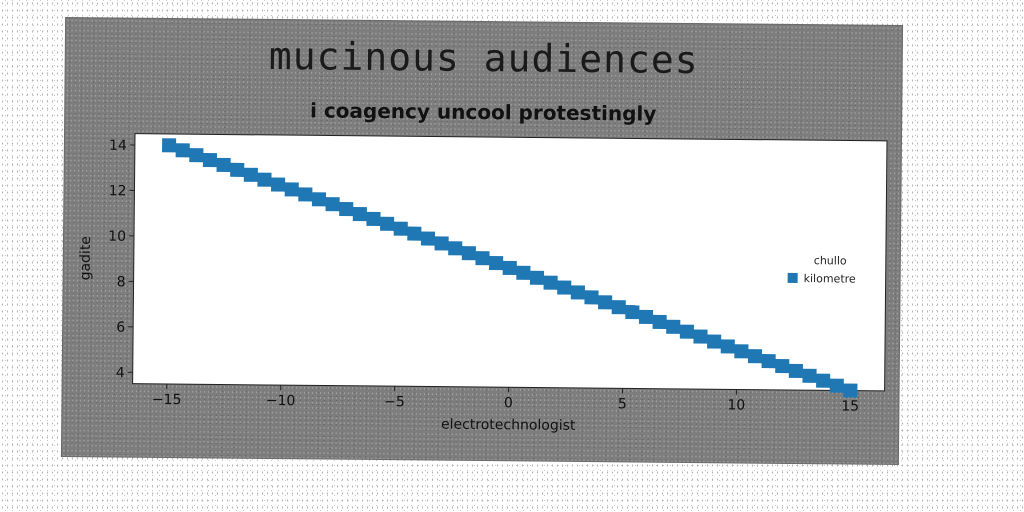 The height and width of the screenshot is (512, 1024). Describe the element at coordinates (120, 328) in the screenshot. I see `y-tick-label: 6` at that location.